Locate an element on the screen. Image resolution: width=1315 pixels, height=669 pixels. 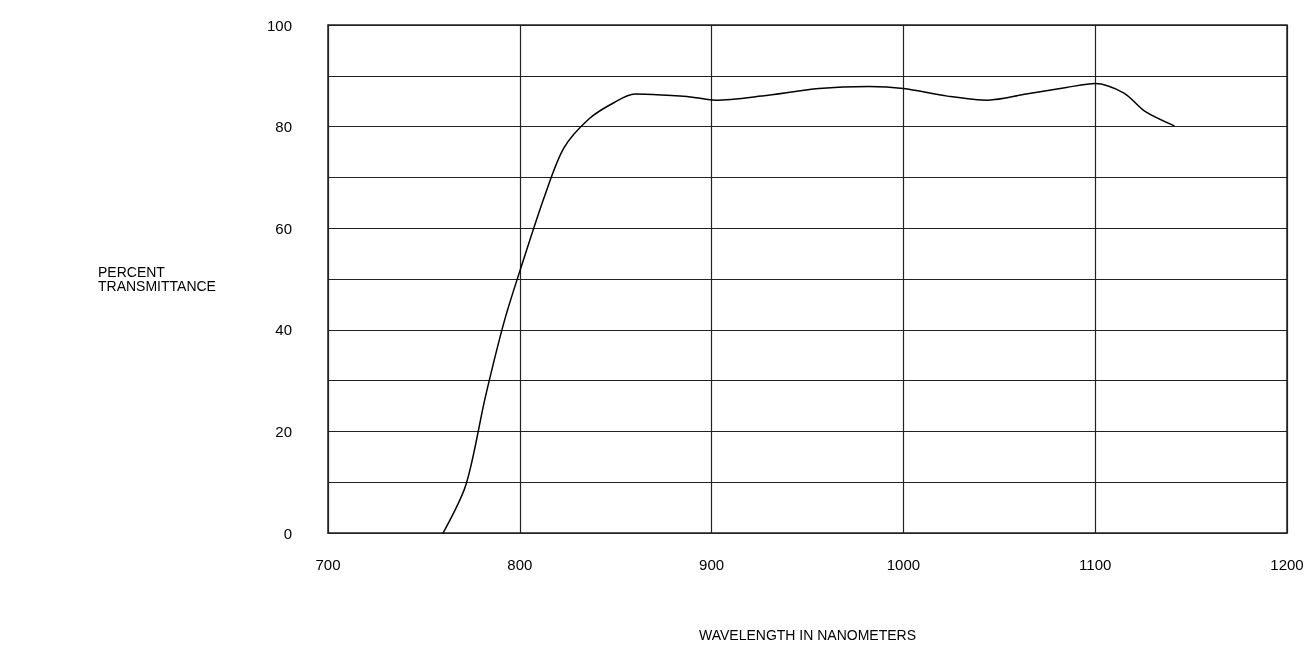
x-tick-label: 700 is located at coordinates (328, 564).